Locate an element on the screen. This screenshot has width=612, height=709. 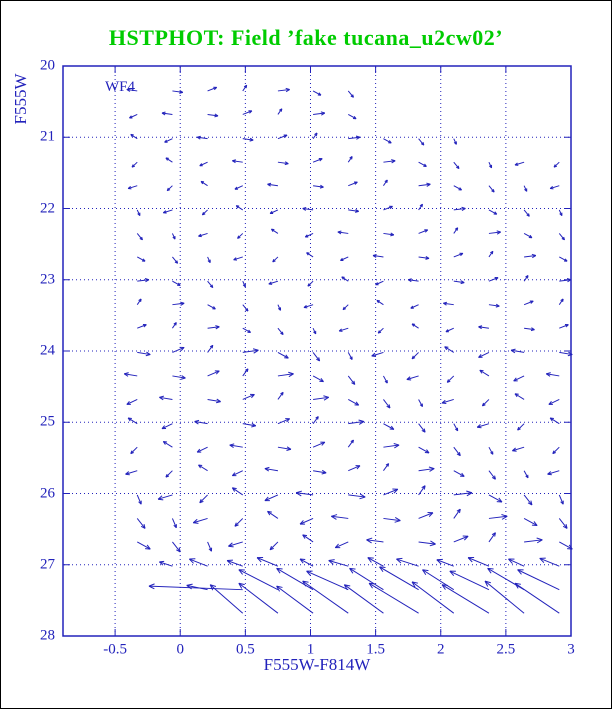
chart-title: HSTPHOT: Field ’fake tucana_u2cw02’ is located at coordinates (306, 37).